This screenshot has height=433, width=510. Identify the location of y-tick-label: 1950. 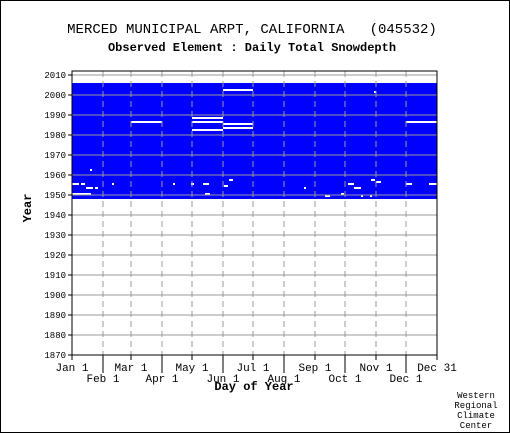
(55, 196).